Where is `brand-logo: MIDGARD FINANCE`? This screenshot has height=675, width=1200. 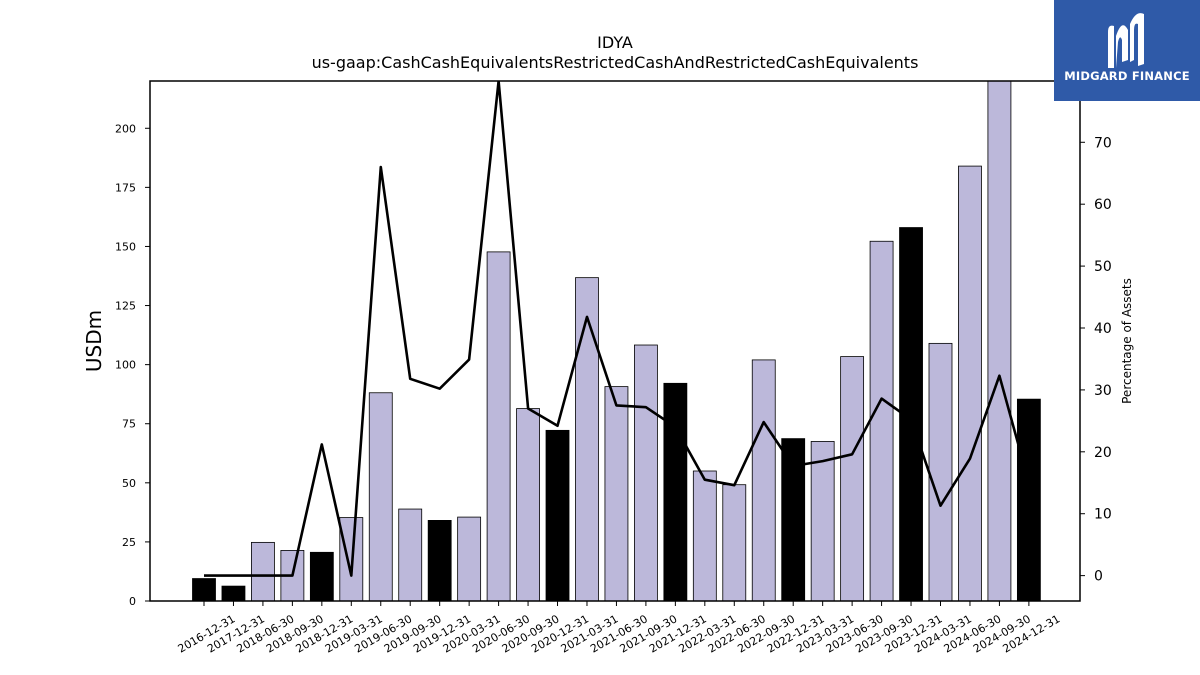
brand-logo: MIDGARD FINANCE is located at coordinates (1127, 50).